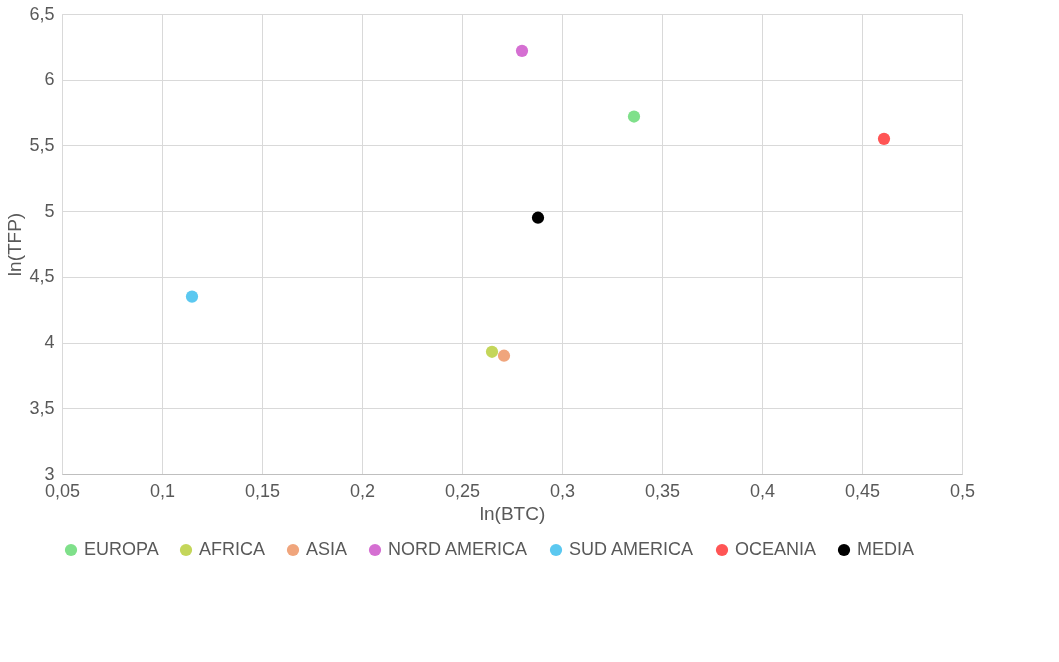  Describe the element at coordinates (462, 490) in the screenshot. I see `x-tick-label: 0,25` at that location.